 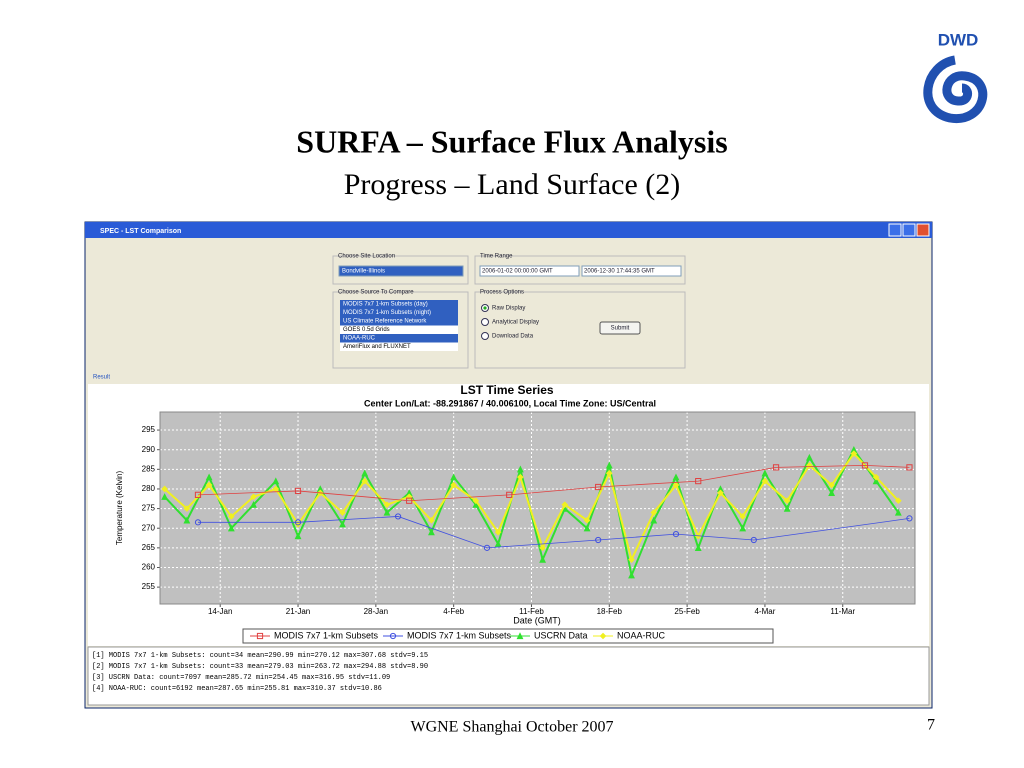 What do you see at coordinates (508, 230) in the screenshot?
I see `title-bar` at bounding box center [508, 230].